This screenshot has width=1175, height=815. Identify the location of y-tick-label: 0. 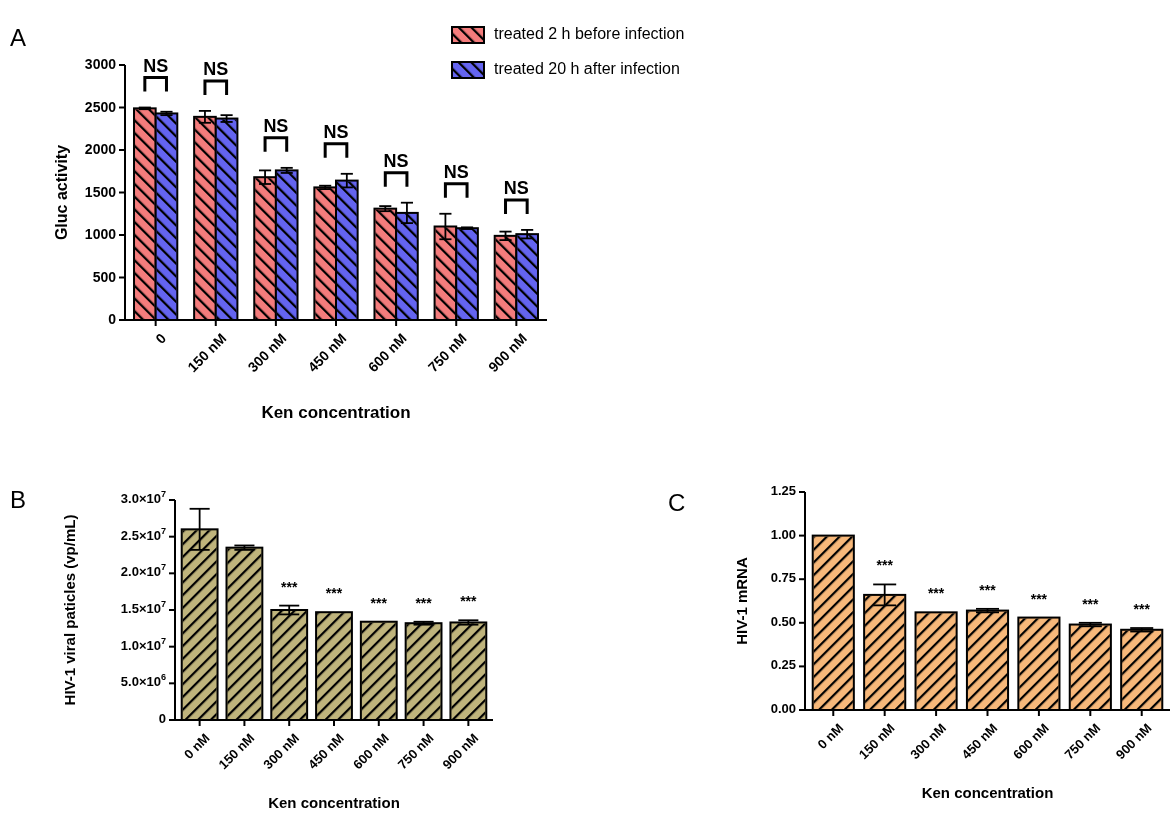
(112, 318).